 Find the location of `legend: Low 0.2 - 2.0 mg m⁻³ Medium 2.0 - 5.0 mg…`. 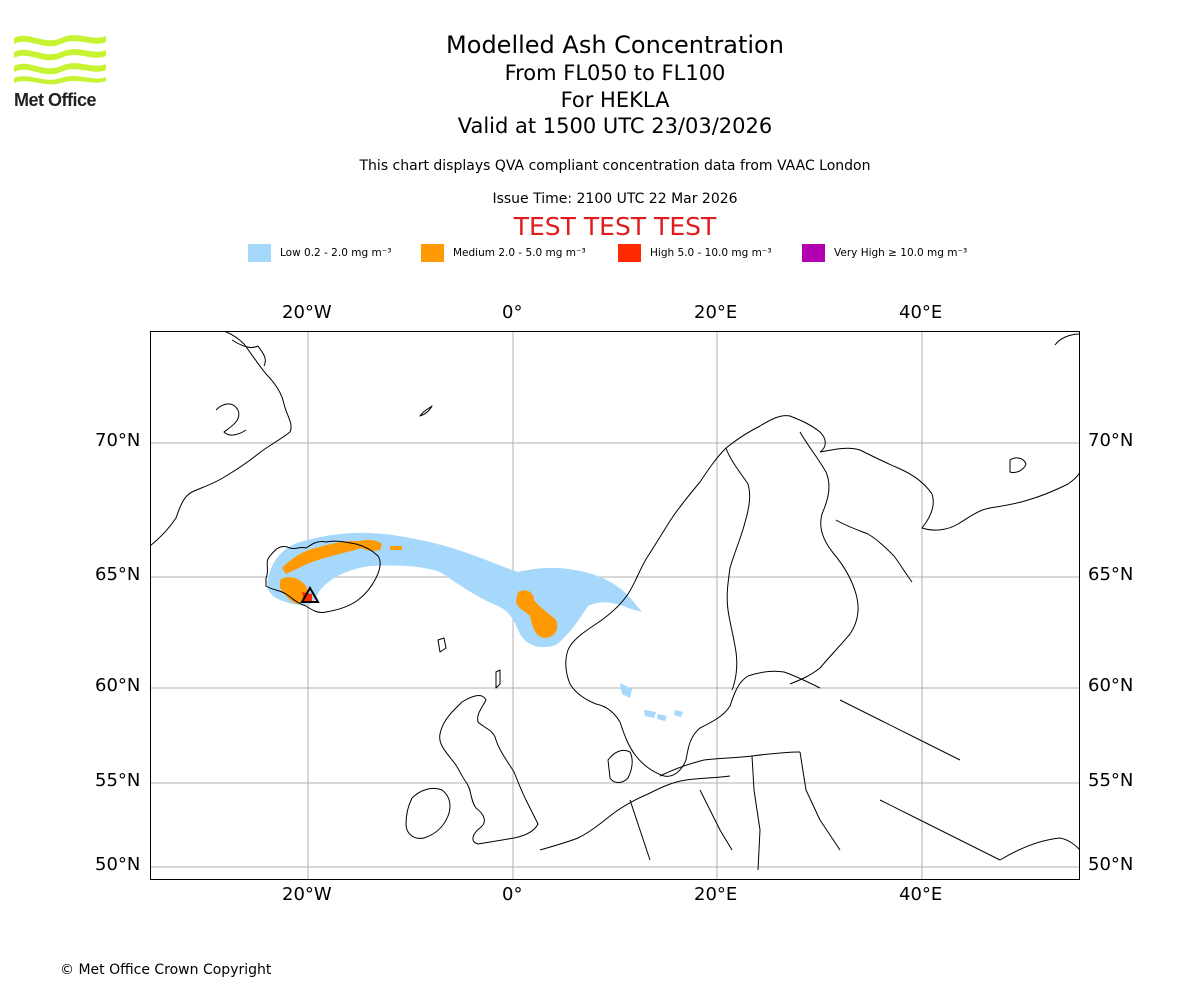

legend: Low 0.2 - 2.0 mg m⁻³ Medium 2.0 - 5.0 mg… is located at coordinates (600, 254).